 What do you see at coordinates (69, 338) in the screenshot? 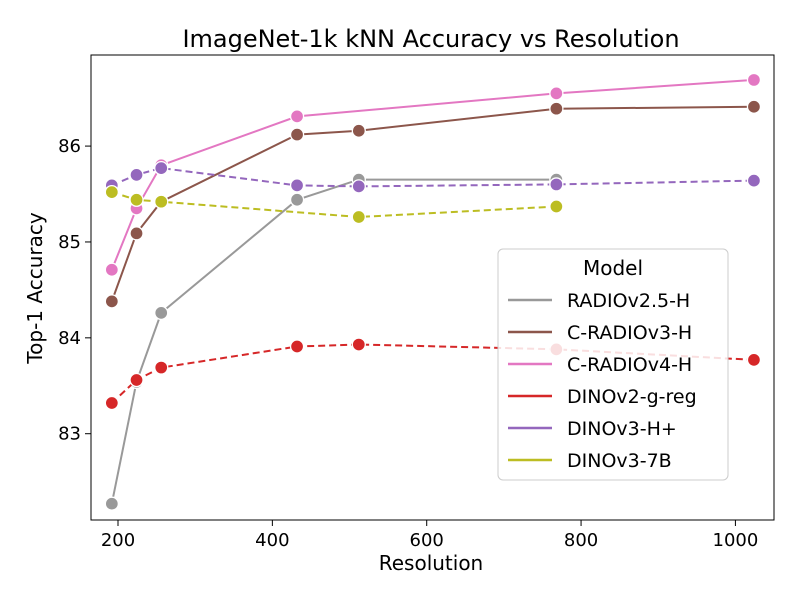
I see `y-tick-label: 84` at bounding box center [69, 338].